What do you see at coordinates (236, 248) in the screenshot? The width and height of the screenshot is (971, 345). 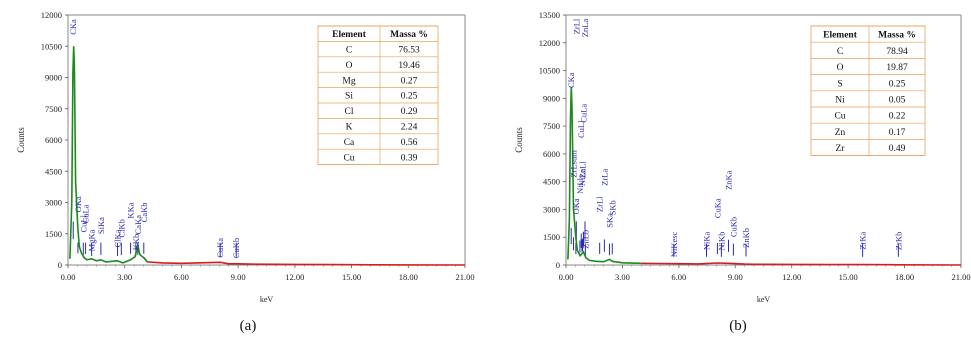 I see `peak-label: CuKb` at bounding box center [236, 248].